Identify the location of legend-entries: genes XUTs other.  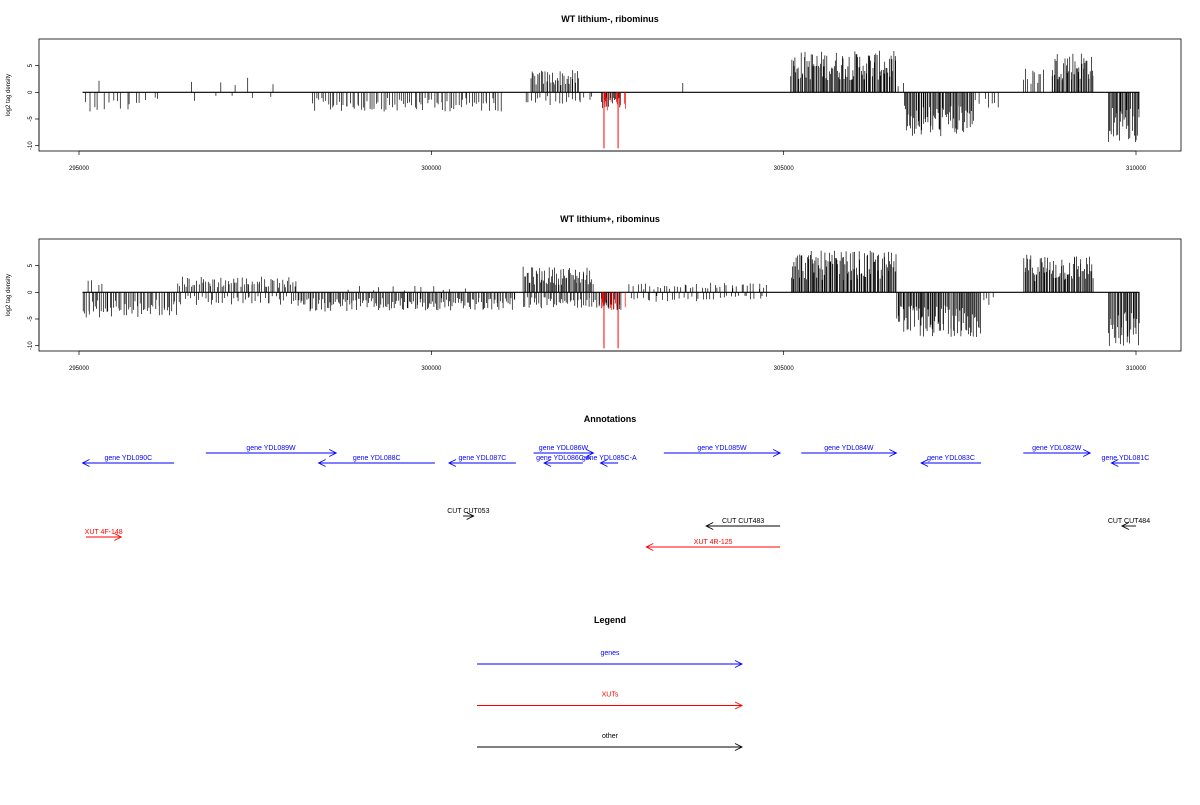
(610, 700).